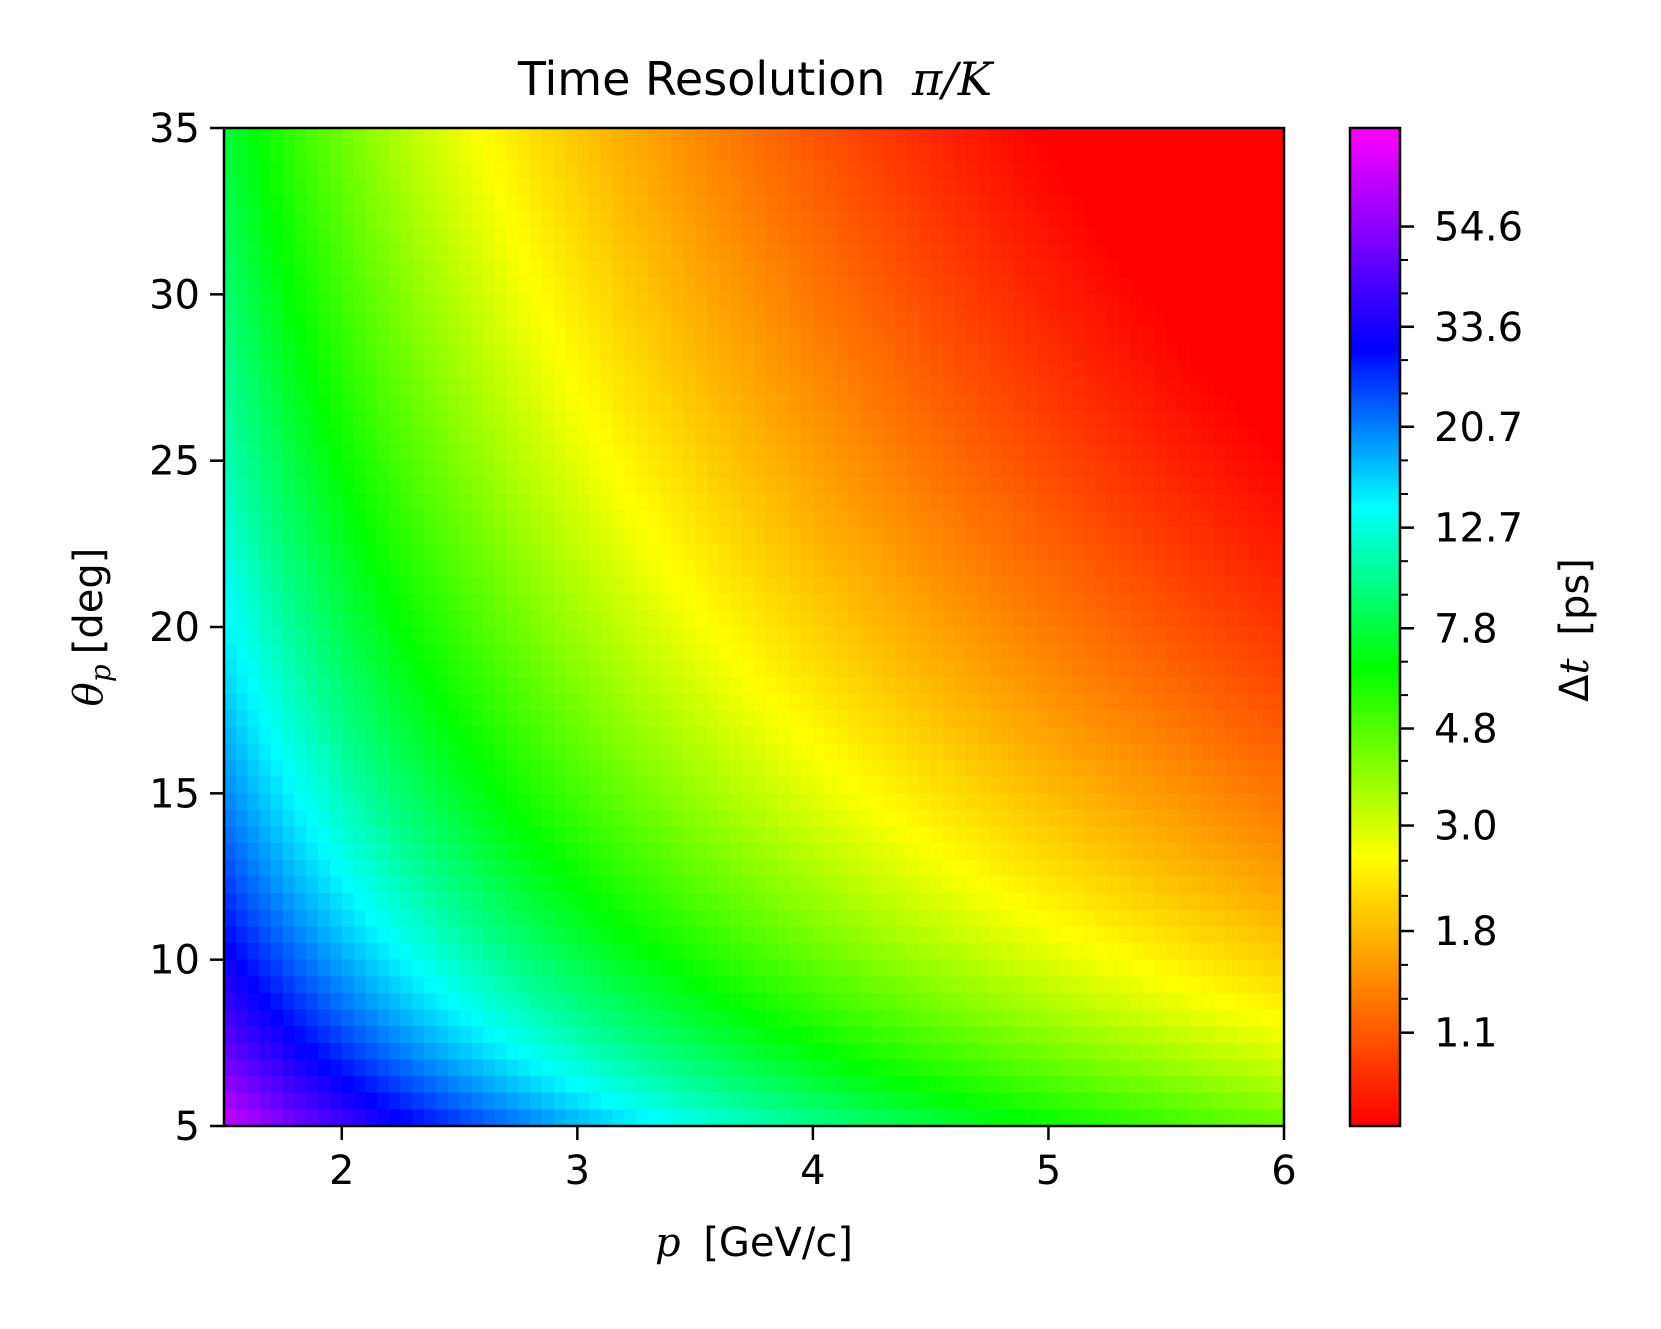 Image resolution: width=1661 pixels, height=1329 pixels. I want to click on colorbar-tick-label: 12.7, so click(1478, 529).